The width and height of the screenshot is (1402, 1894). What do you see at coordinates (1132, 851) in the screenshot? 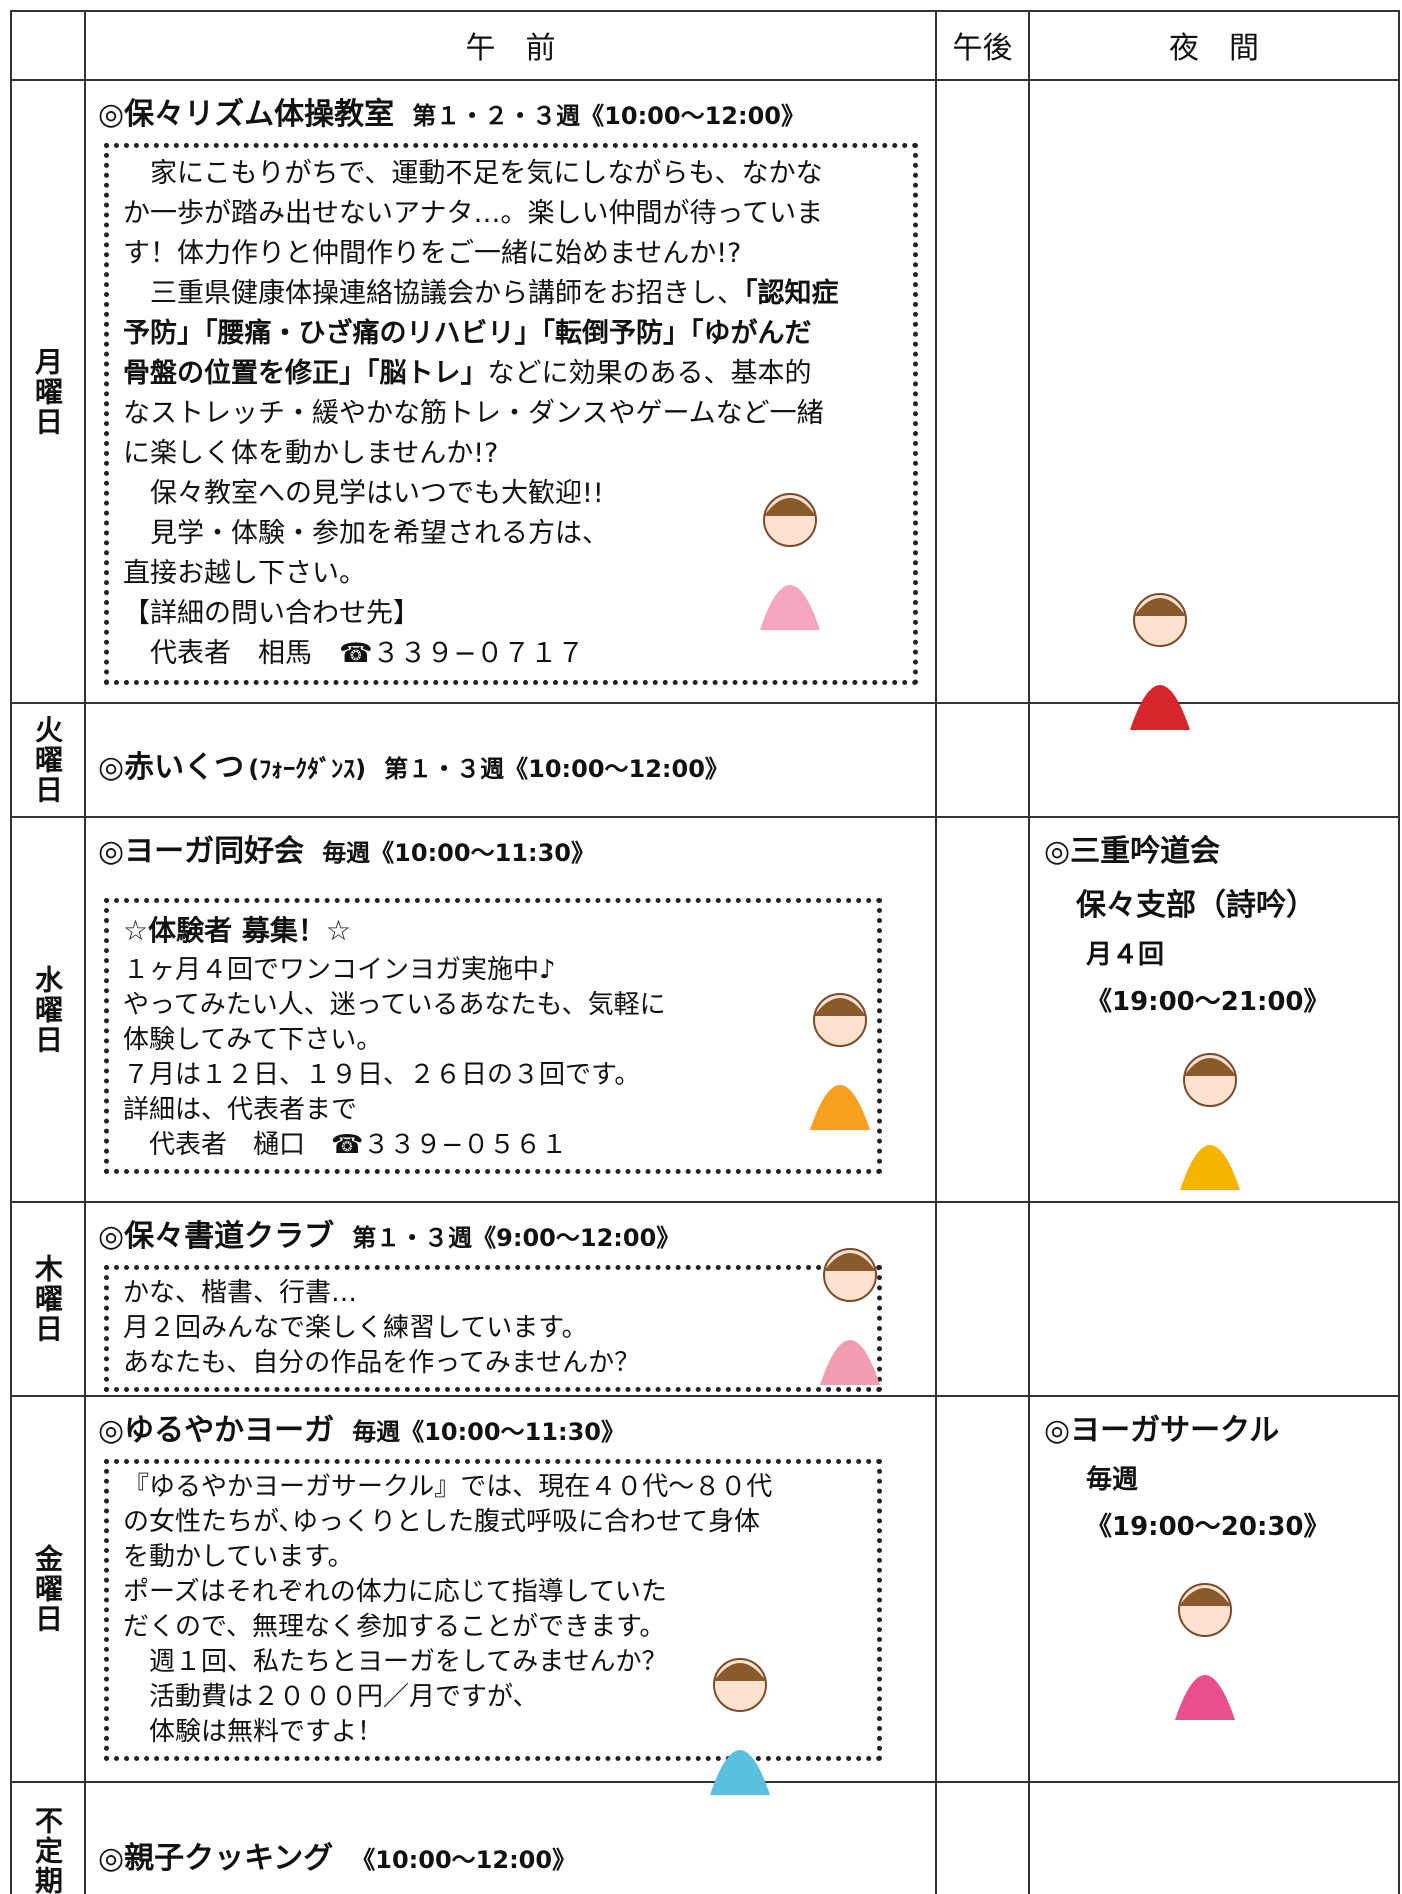
I see `night-line: ◎三重吟道会` at bounding box center [1132, 851].